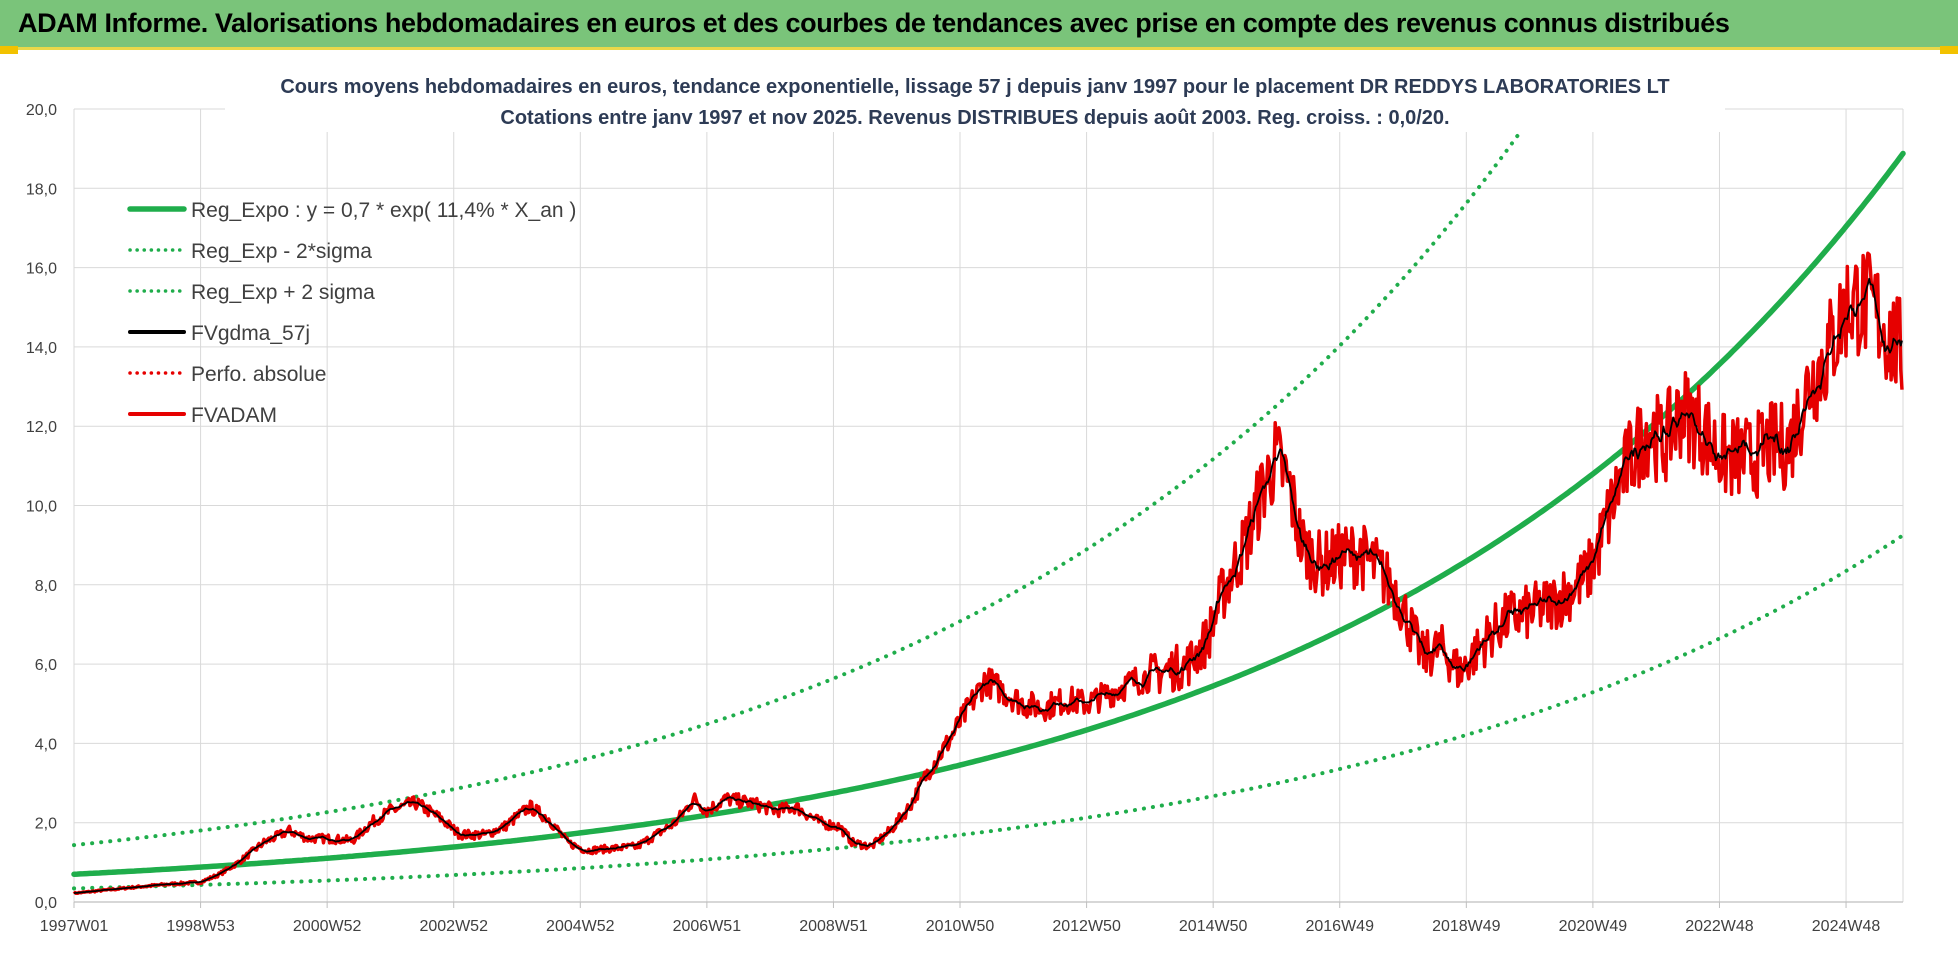  Describe the element at coordinates (46, 744) in the screenshot. I see `y-tick-label: 4,0` at that location.